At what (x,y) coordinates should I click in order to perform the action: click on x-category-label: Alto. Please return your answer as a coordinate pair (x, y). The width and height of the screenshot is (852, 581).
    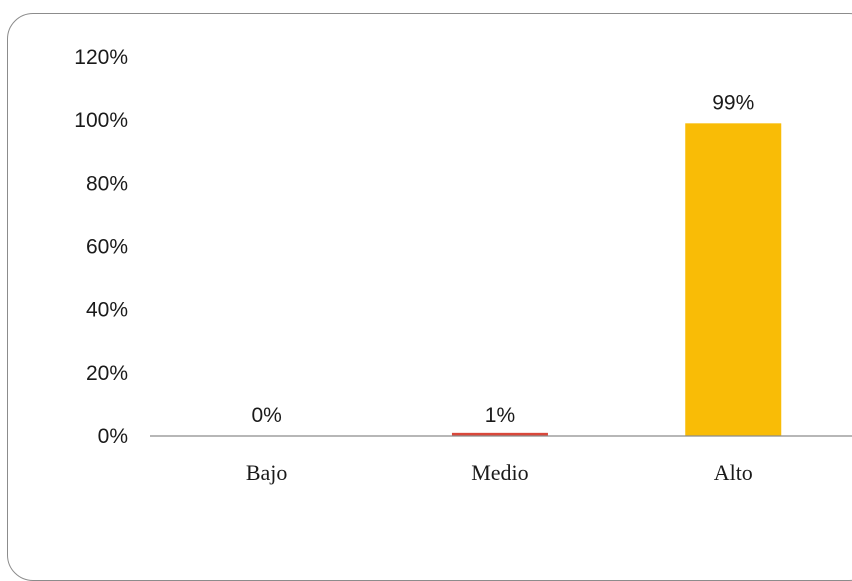
    Looking at the image, I should click on (733, 472).